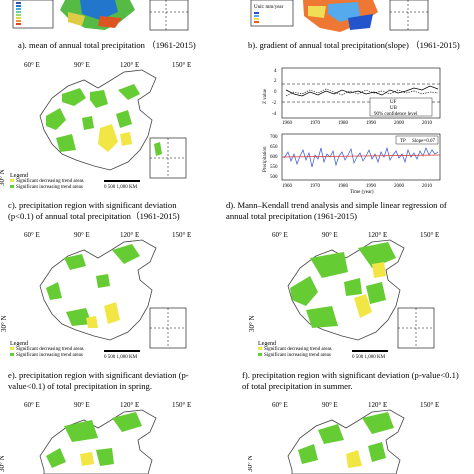 Image resolution: width=474 pixels, height=474 pixels. What do you see at coordinates (181, 235) in the screenshot?
I see `e-lon-label-150: 150° E` at bounding box center [181, 235].